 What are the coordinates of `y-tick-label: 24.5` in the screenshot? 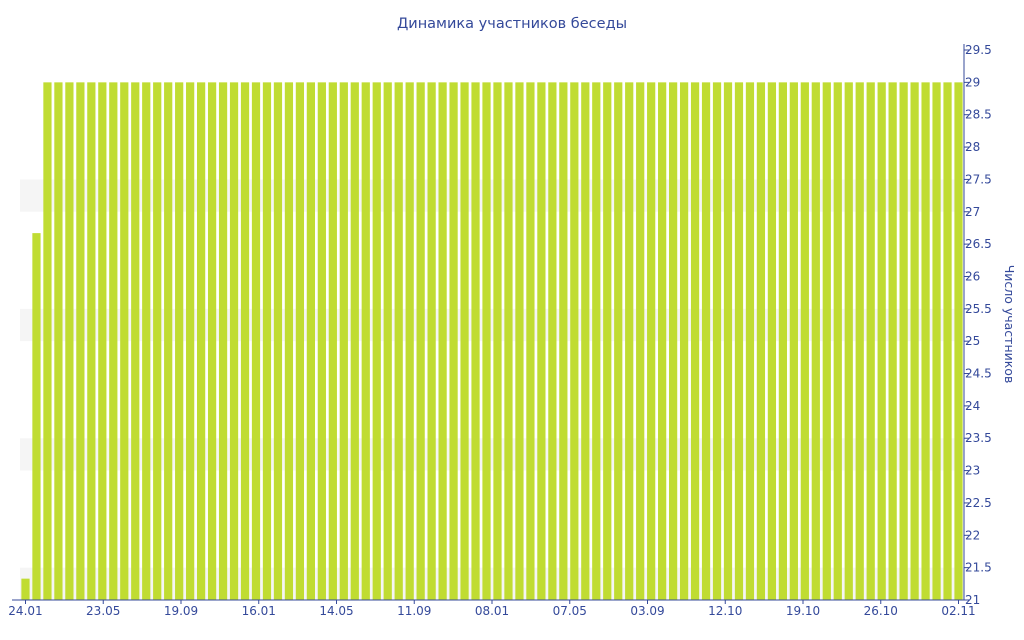 It's located at (978, 374).